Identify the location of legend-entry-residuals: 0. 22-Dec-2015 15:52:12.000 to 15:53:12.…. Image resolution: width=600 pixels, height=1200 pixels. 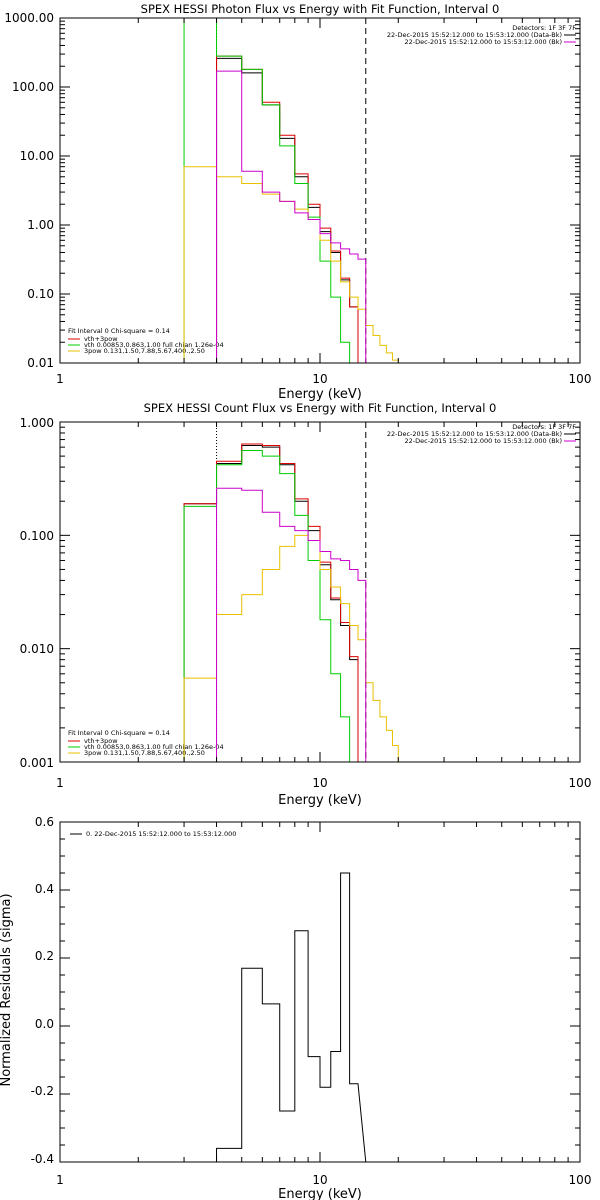
(161, 834).